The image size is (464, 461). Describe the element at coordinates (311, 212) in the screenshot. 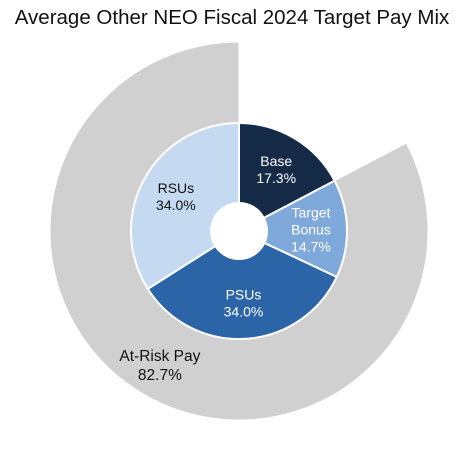

I see `slice-name: Target` at that location.